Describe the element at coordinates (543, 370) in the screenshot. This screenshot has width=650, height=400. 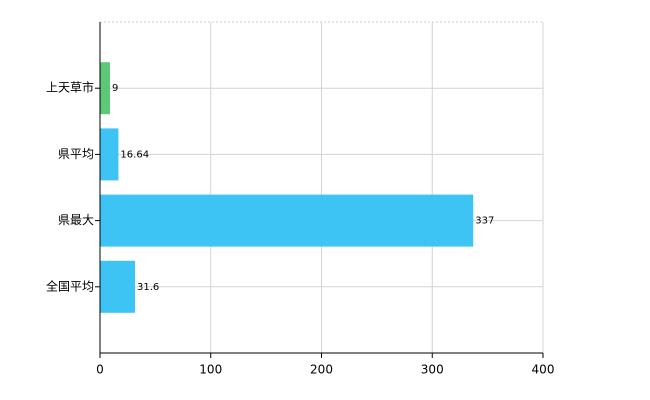
I see `x-tick-label: 400` at that location.